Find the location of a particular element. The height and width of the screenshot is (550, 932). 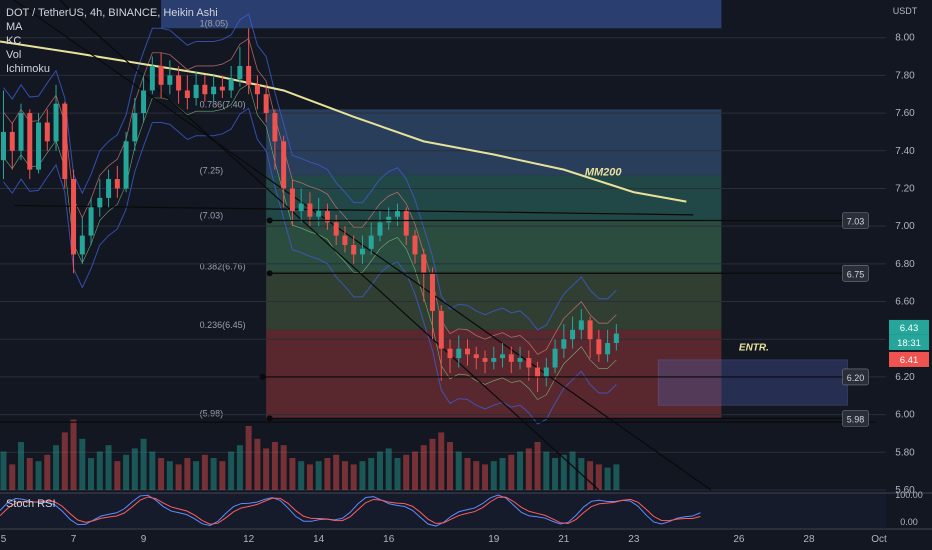

fib-zone-top is located at coordinates (441, 14).